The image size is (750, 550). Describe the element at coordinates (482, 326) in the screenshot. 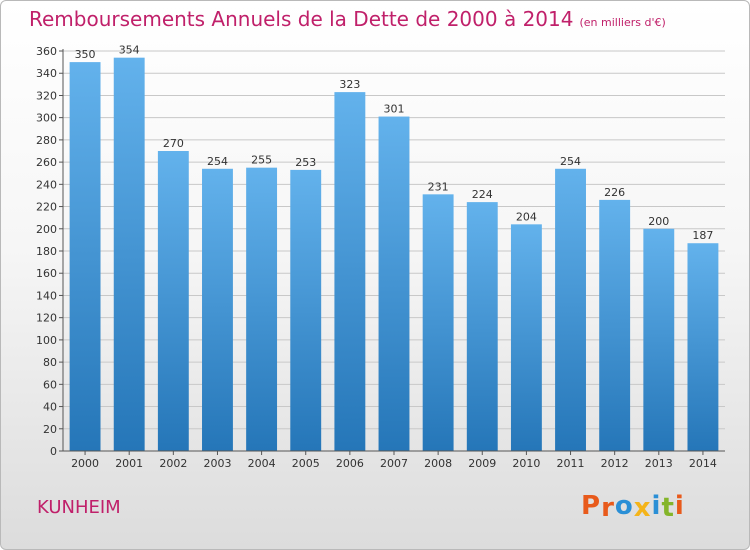

I see `bar-2009` at that location.